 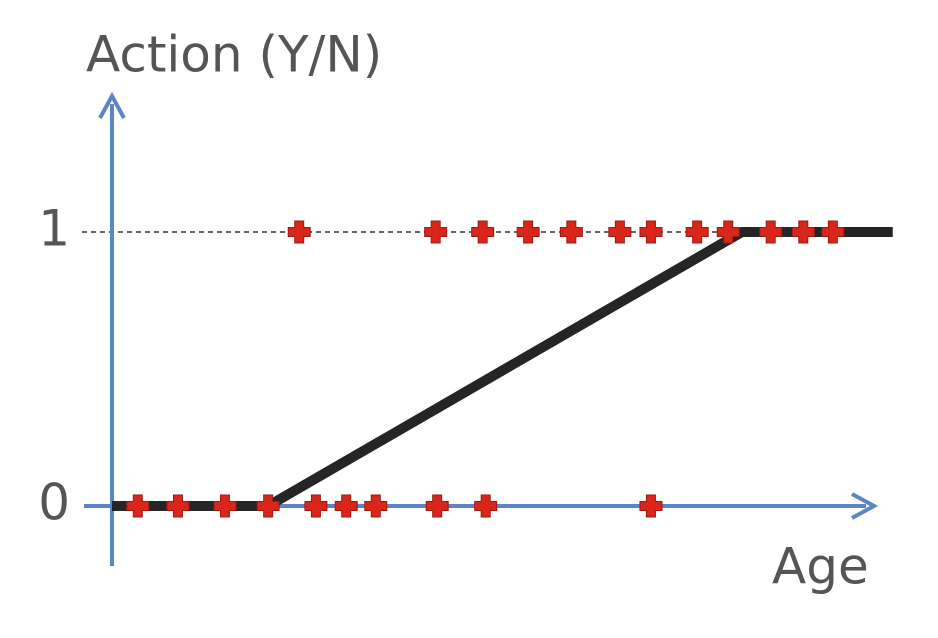 What do you see at coordinates (112, 105) in the screenshot?
I see `y-axis-arrow` at bounding box center [112, 105].